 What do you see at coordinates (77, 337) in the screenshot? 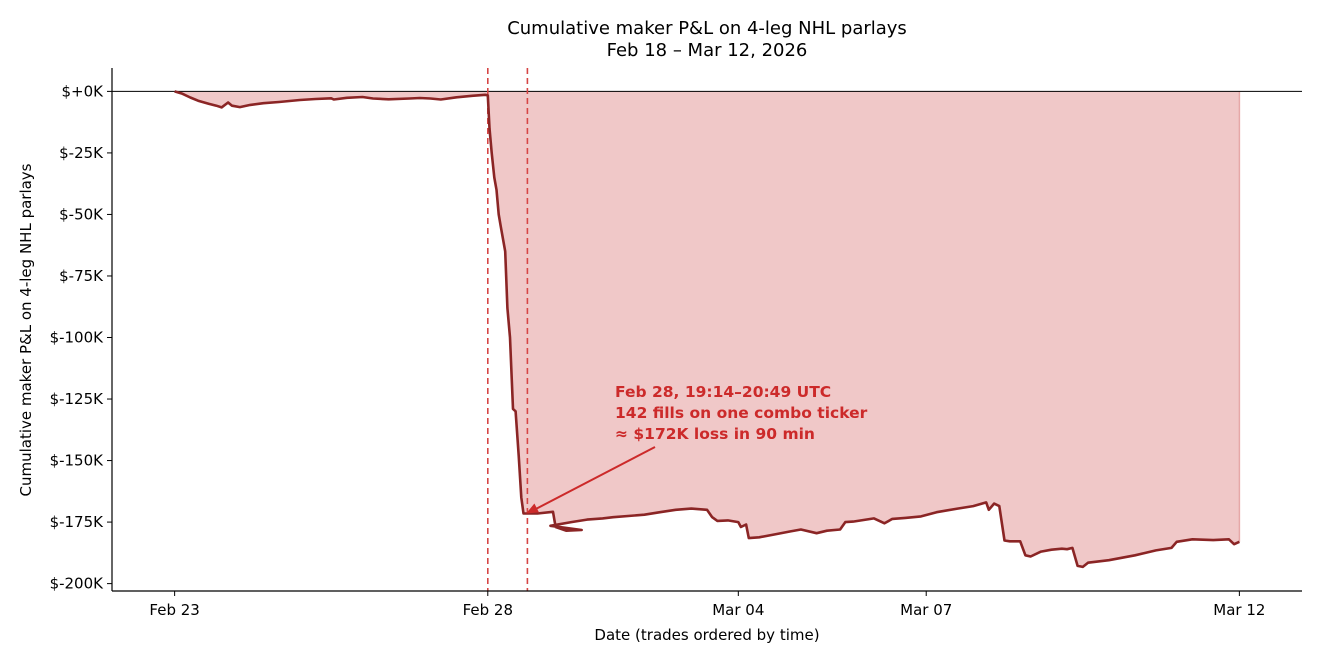
I see `y-tick-label: $-100K` at bounding box center [77, 337].